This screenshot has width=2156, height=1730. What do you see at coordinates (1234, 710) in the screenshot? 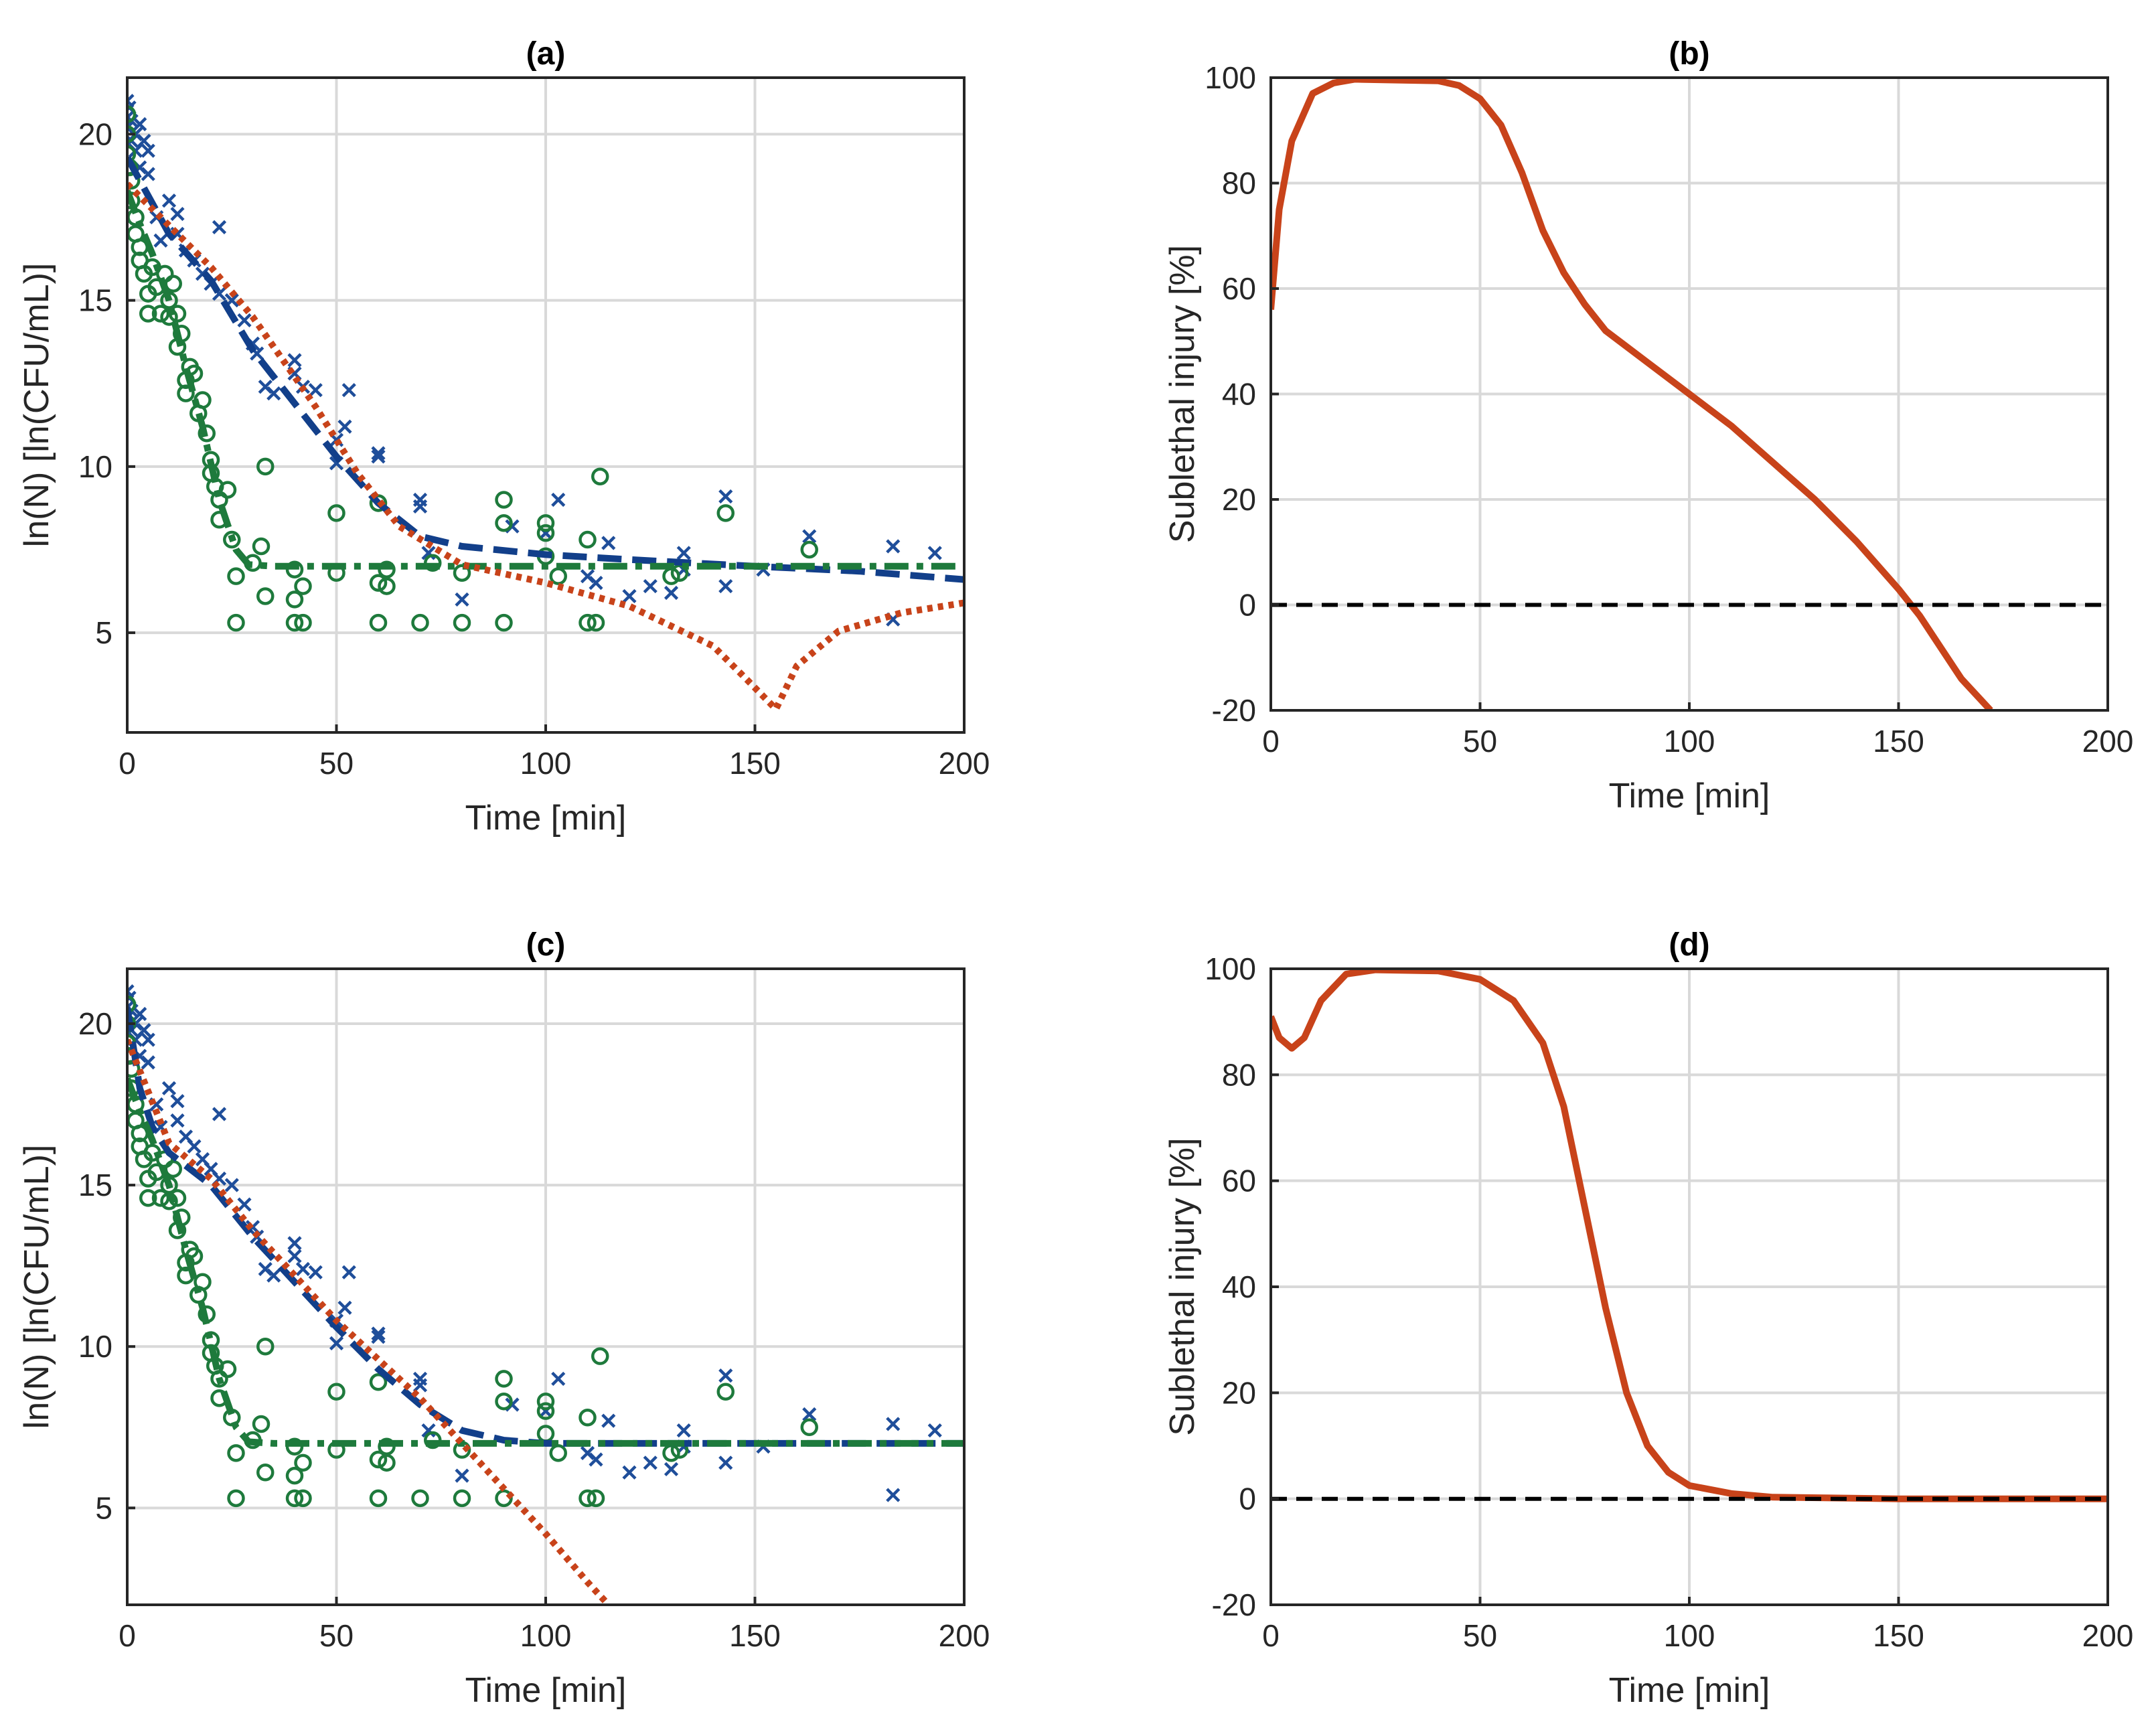
I see `y-tick-label: -20` at bounding box center [1234, 710].